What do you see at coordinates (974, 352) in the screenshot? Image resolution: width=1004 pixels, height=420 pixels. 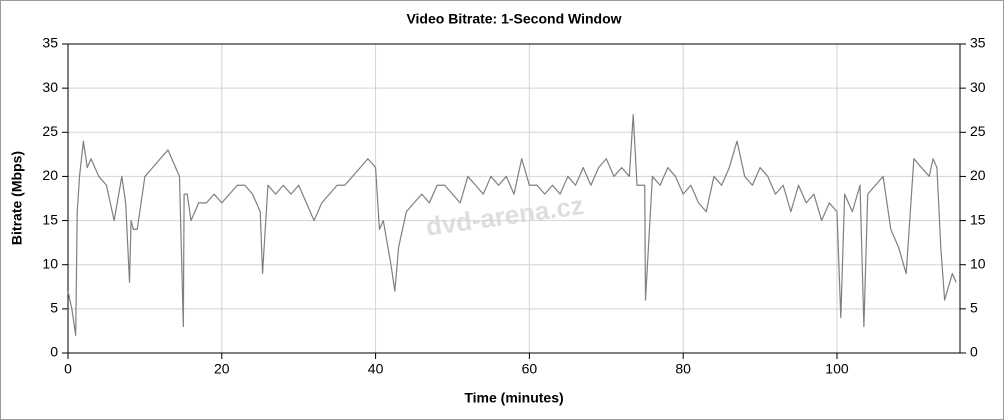 I see `y2-tick-label: 0` at bounding box center [974, 352].